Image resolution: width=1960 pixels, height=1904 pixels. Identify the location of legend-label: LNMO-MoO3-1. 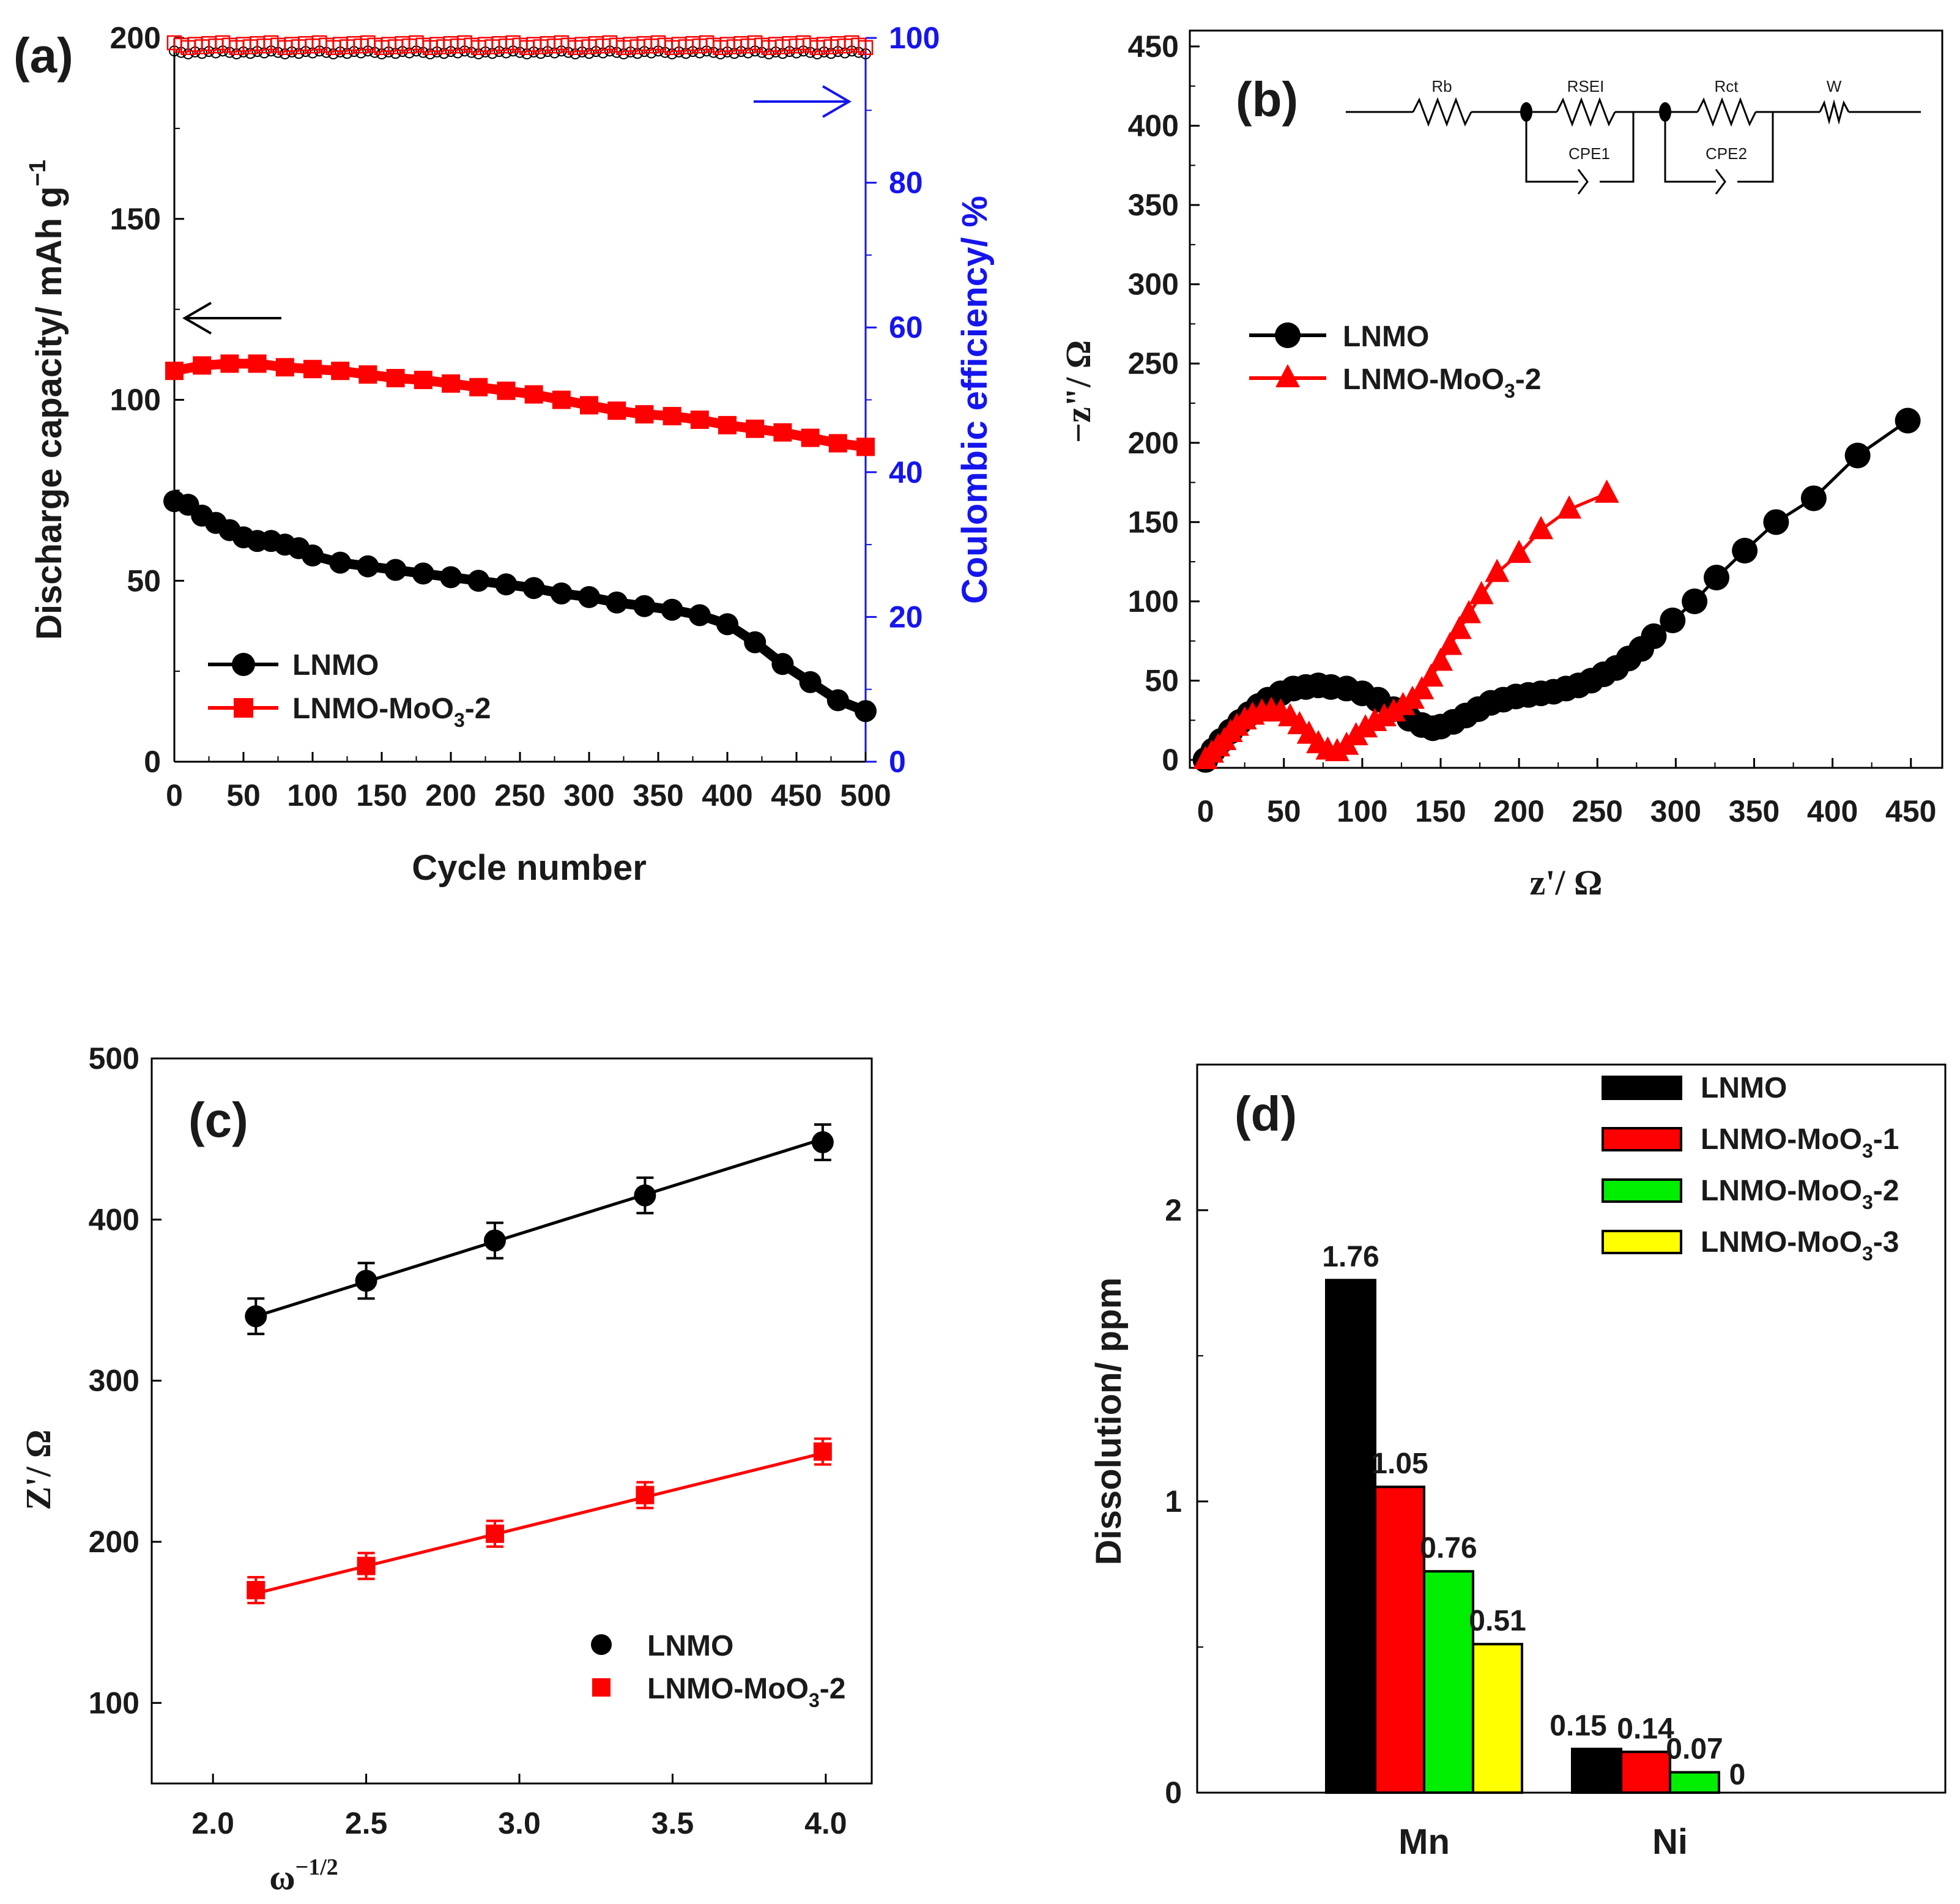
(1800, 1142).